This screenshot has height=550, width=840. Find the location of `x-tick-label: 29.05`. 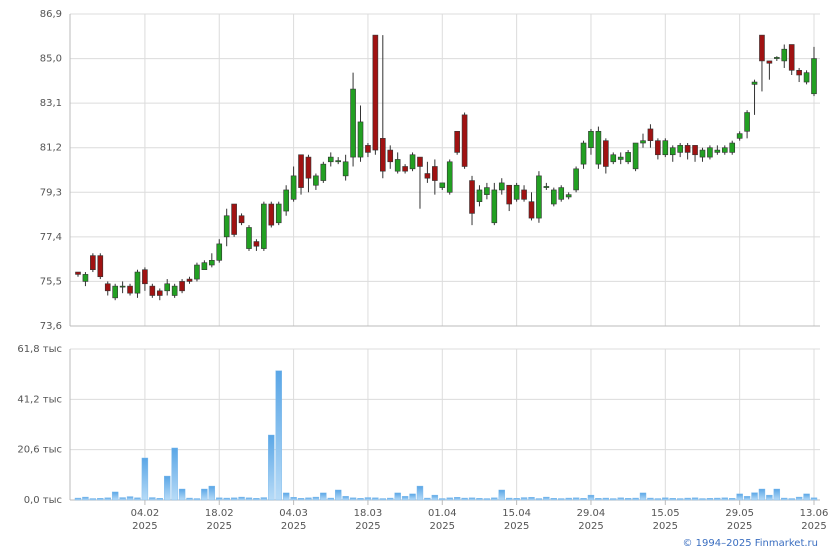

x-tick-label: 29.05 is located at coordinates (739, 513).